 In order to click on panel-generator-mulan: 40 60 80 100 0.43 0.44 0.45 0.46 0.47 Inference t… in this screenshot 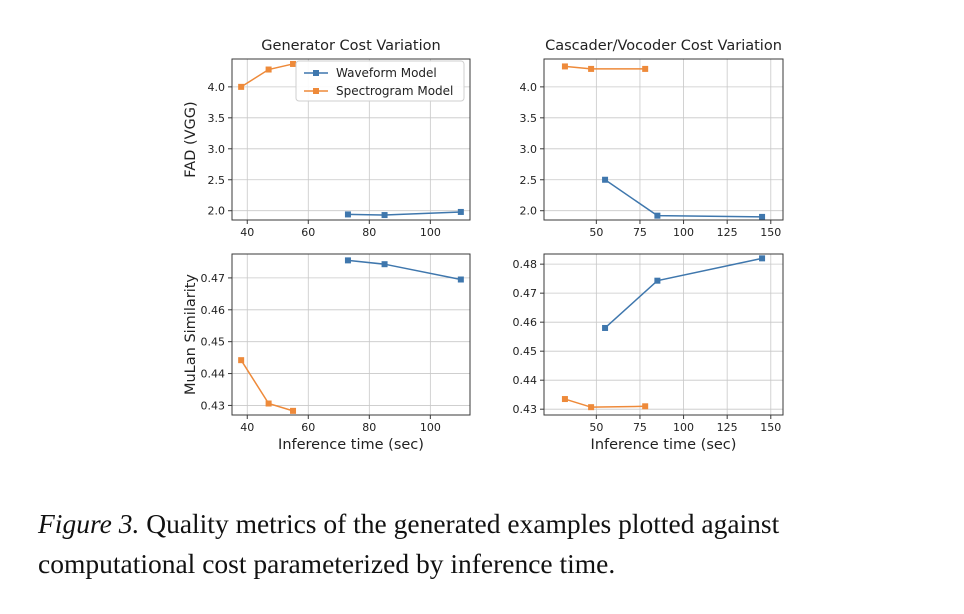, I will do `click(327, 353)`.